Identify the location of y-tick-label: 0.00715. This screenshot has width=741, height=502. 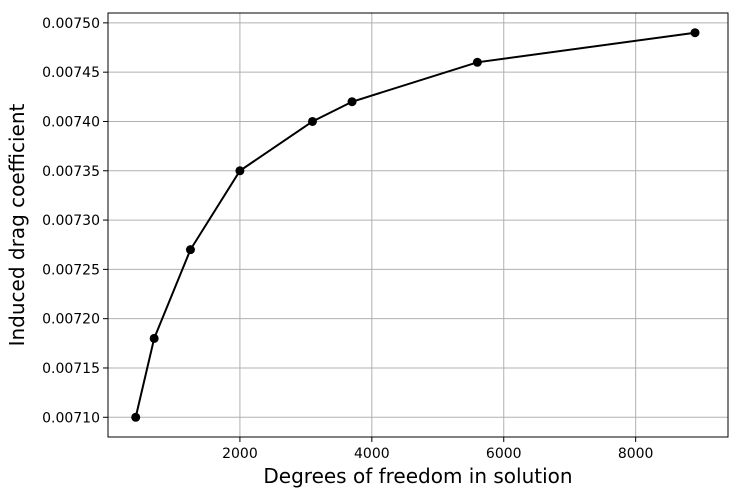
(71, 369).